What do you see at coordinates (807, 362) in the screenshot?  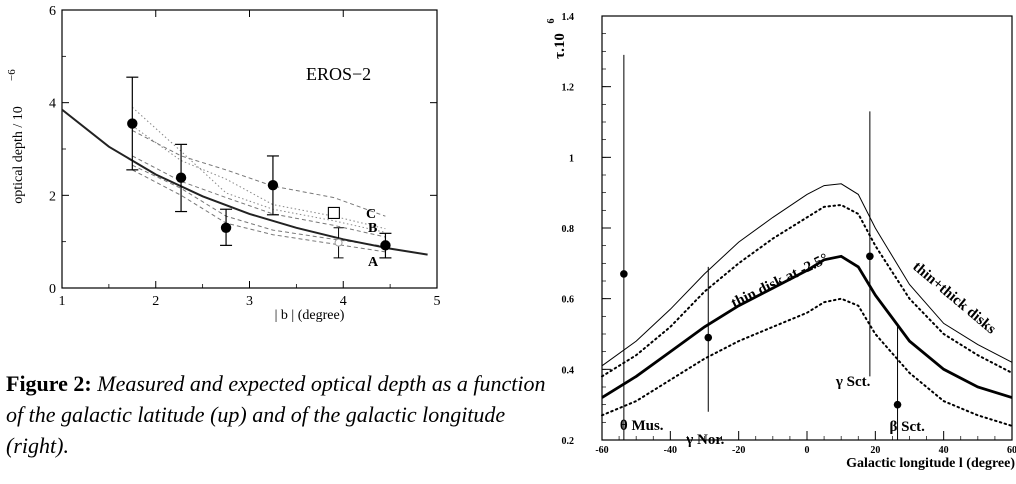 I see `model-curve-dotted-lower` at bounding box center [807, 362].